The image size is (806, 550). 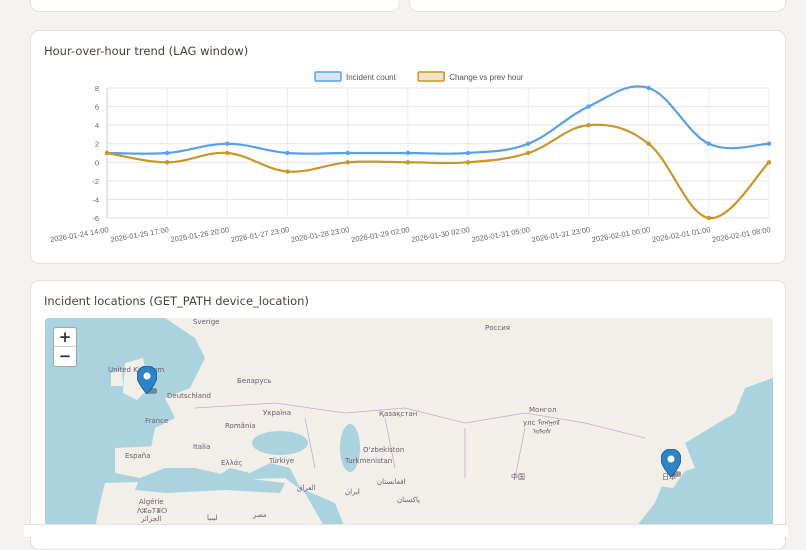 What do you see at coordinates (282, 461) in the screenshot?
I see `map-label-turkiye: Türkiye` at bounding box center [282, 461].